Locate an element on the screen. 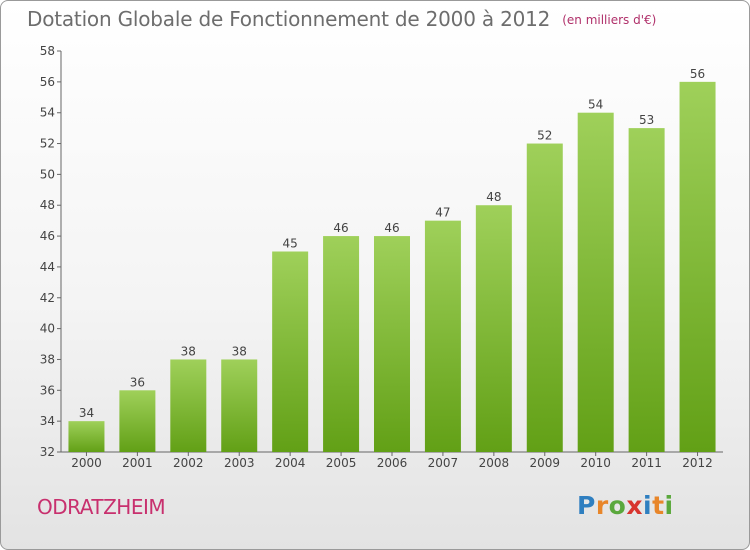 The height and width of the screenshot is (550, 750). chart-unit-note: (en milliers d'€) is located at coordinates (609, 20).